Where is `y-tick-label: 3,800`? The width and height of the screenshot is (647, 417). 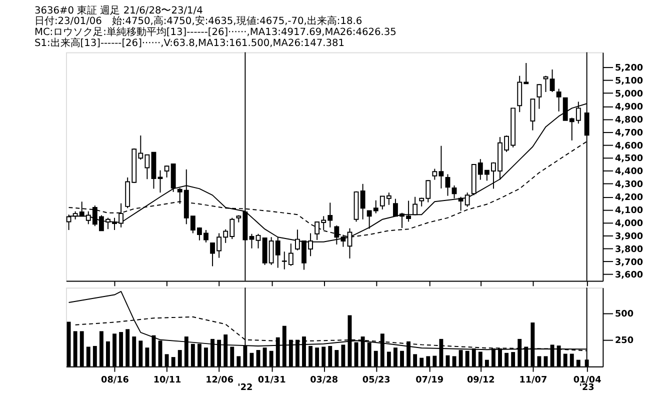 y-tick-label: 3,800 is located at coordinates (629, 249).